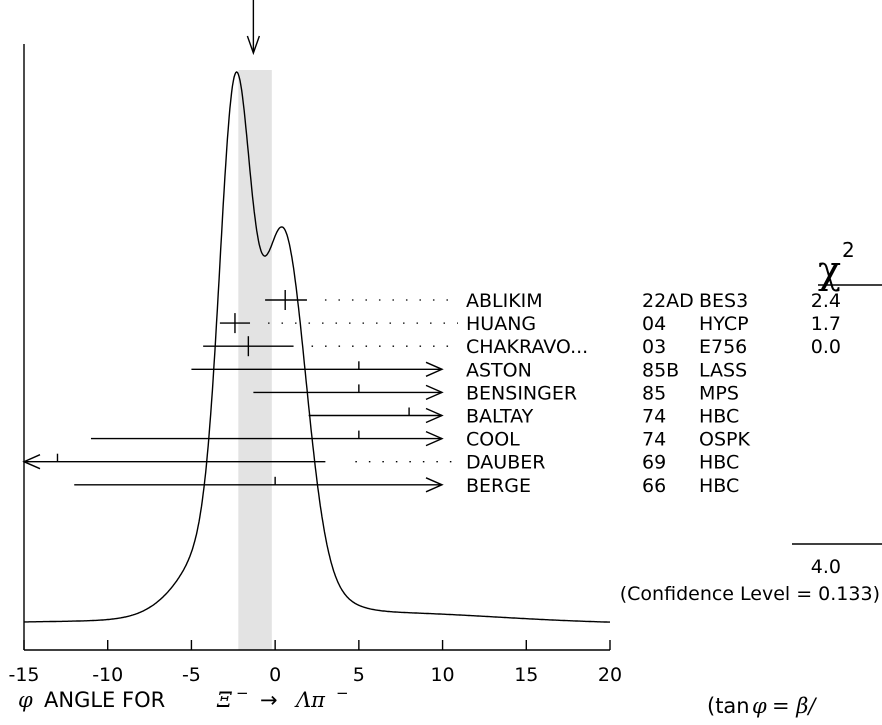  I want to click on measurement-marks, so click(240, 391).